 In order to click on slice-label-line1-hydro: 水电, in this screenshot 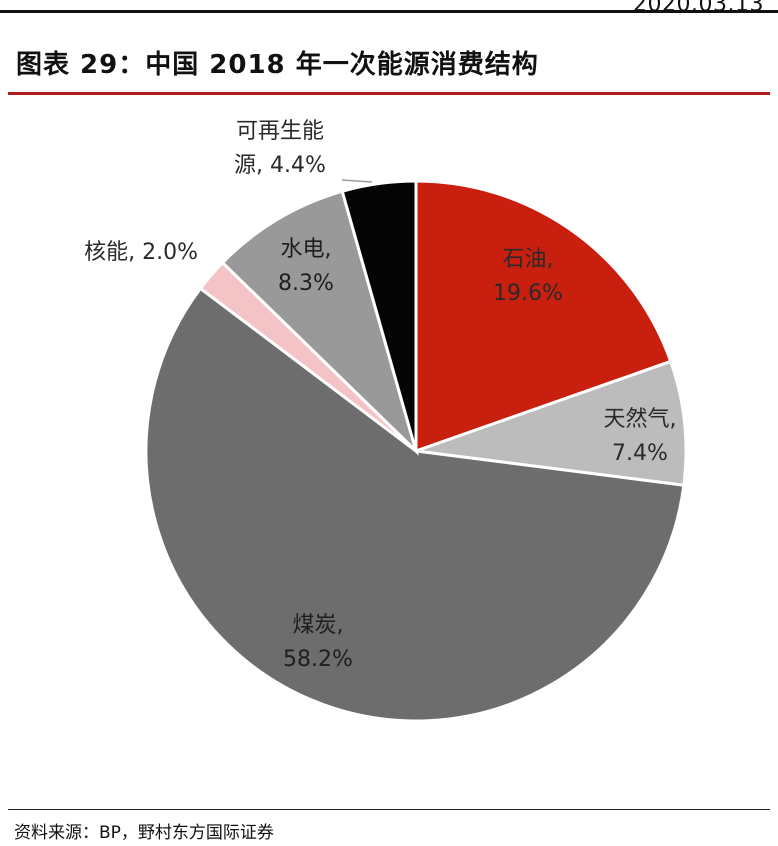, I will do `click(306, 249)`.